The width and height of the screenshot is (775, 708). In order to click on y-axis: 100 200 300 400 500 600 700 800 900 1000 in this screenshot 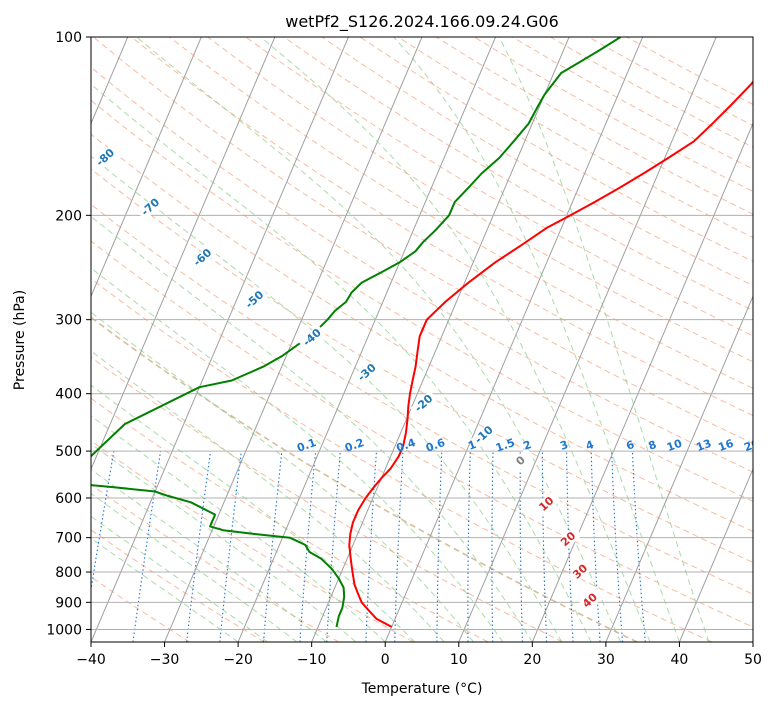, I will do `click(68, 334)`.